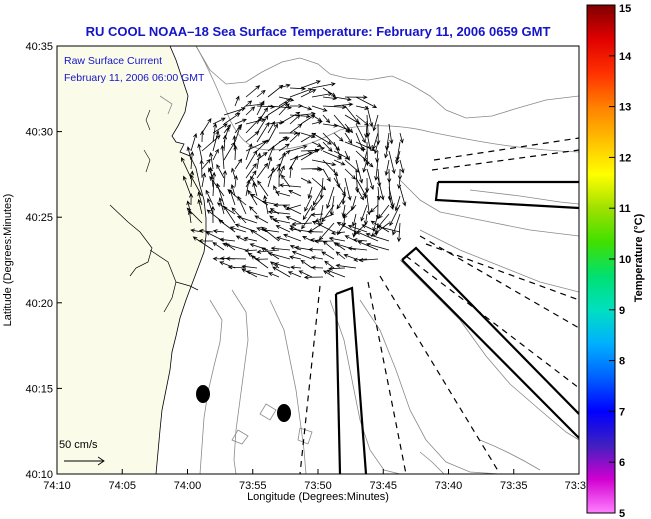 This screenshot has height=519, width=651. What do you see at coordinates (253, 486) in the screenshot?
I see `x-tick-label: 73:55` at bounding box center [253, 486].